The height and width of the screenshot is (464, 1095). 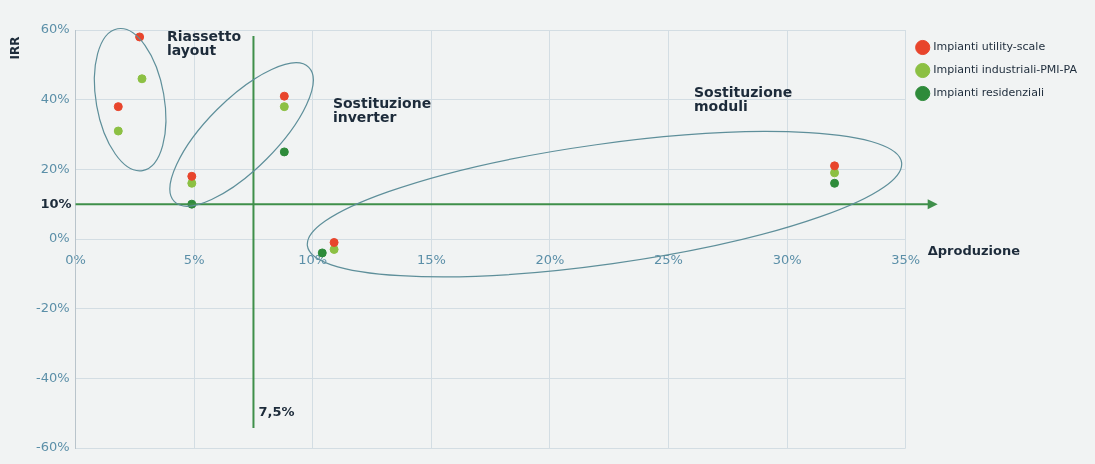 What do you see at coordinates (974, 251) in the screenshot?
I see `x-axis-title: Δproduzione` at bounding box center [974, 251].